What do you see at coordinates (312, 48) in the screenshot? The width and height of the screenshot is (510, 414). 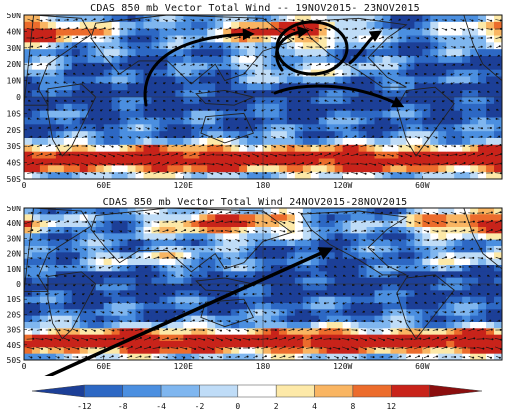 I see `annotation-circle` at bounding box center [312, 48].